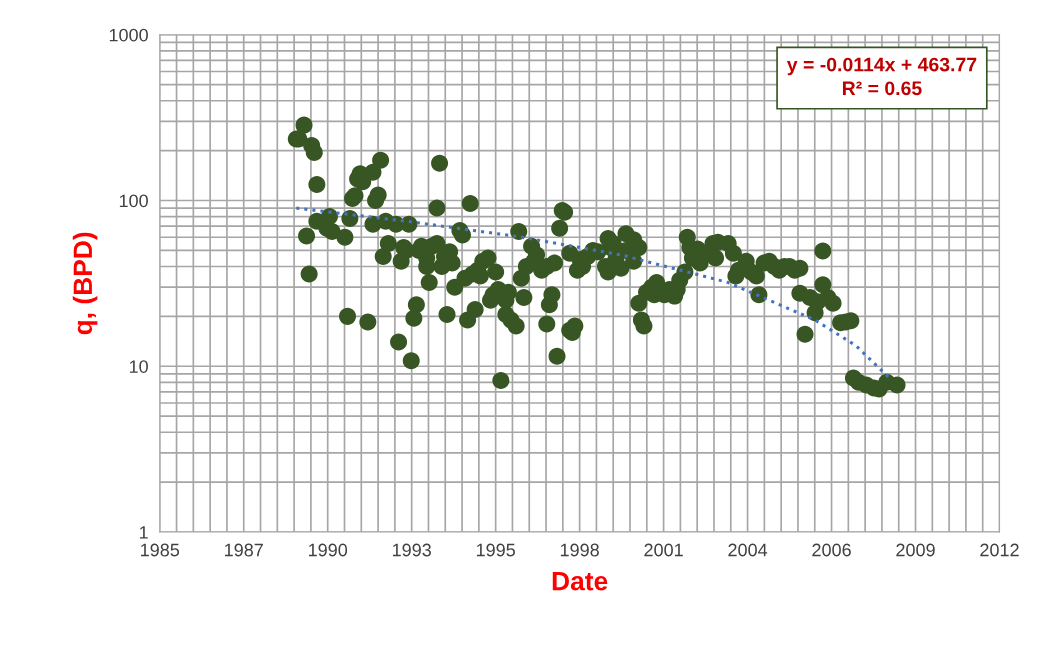  What do you see at coordinates (244, 550) in the screenshot?
I see `x-tick-label: 1987` at bounding box center [244, 550].